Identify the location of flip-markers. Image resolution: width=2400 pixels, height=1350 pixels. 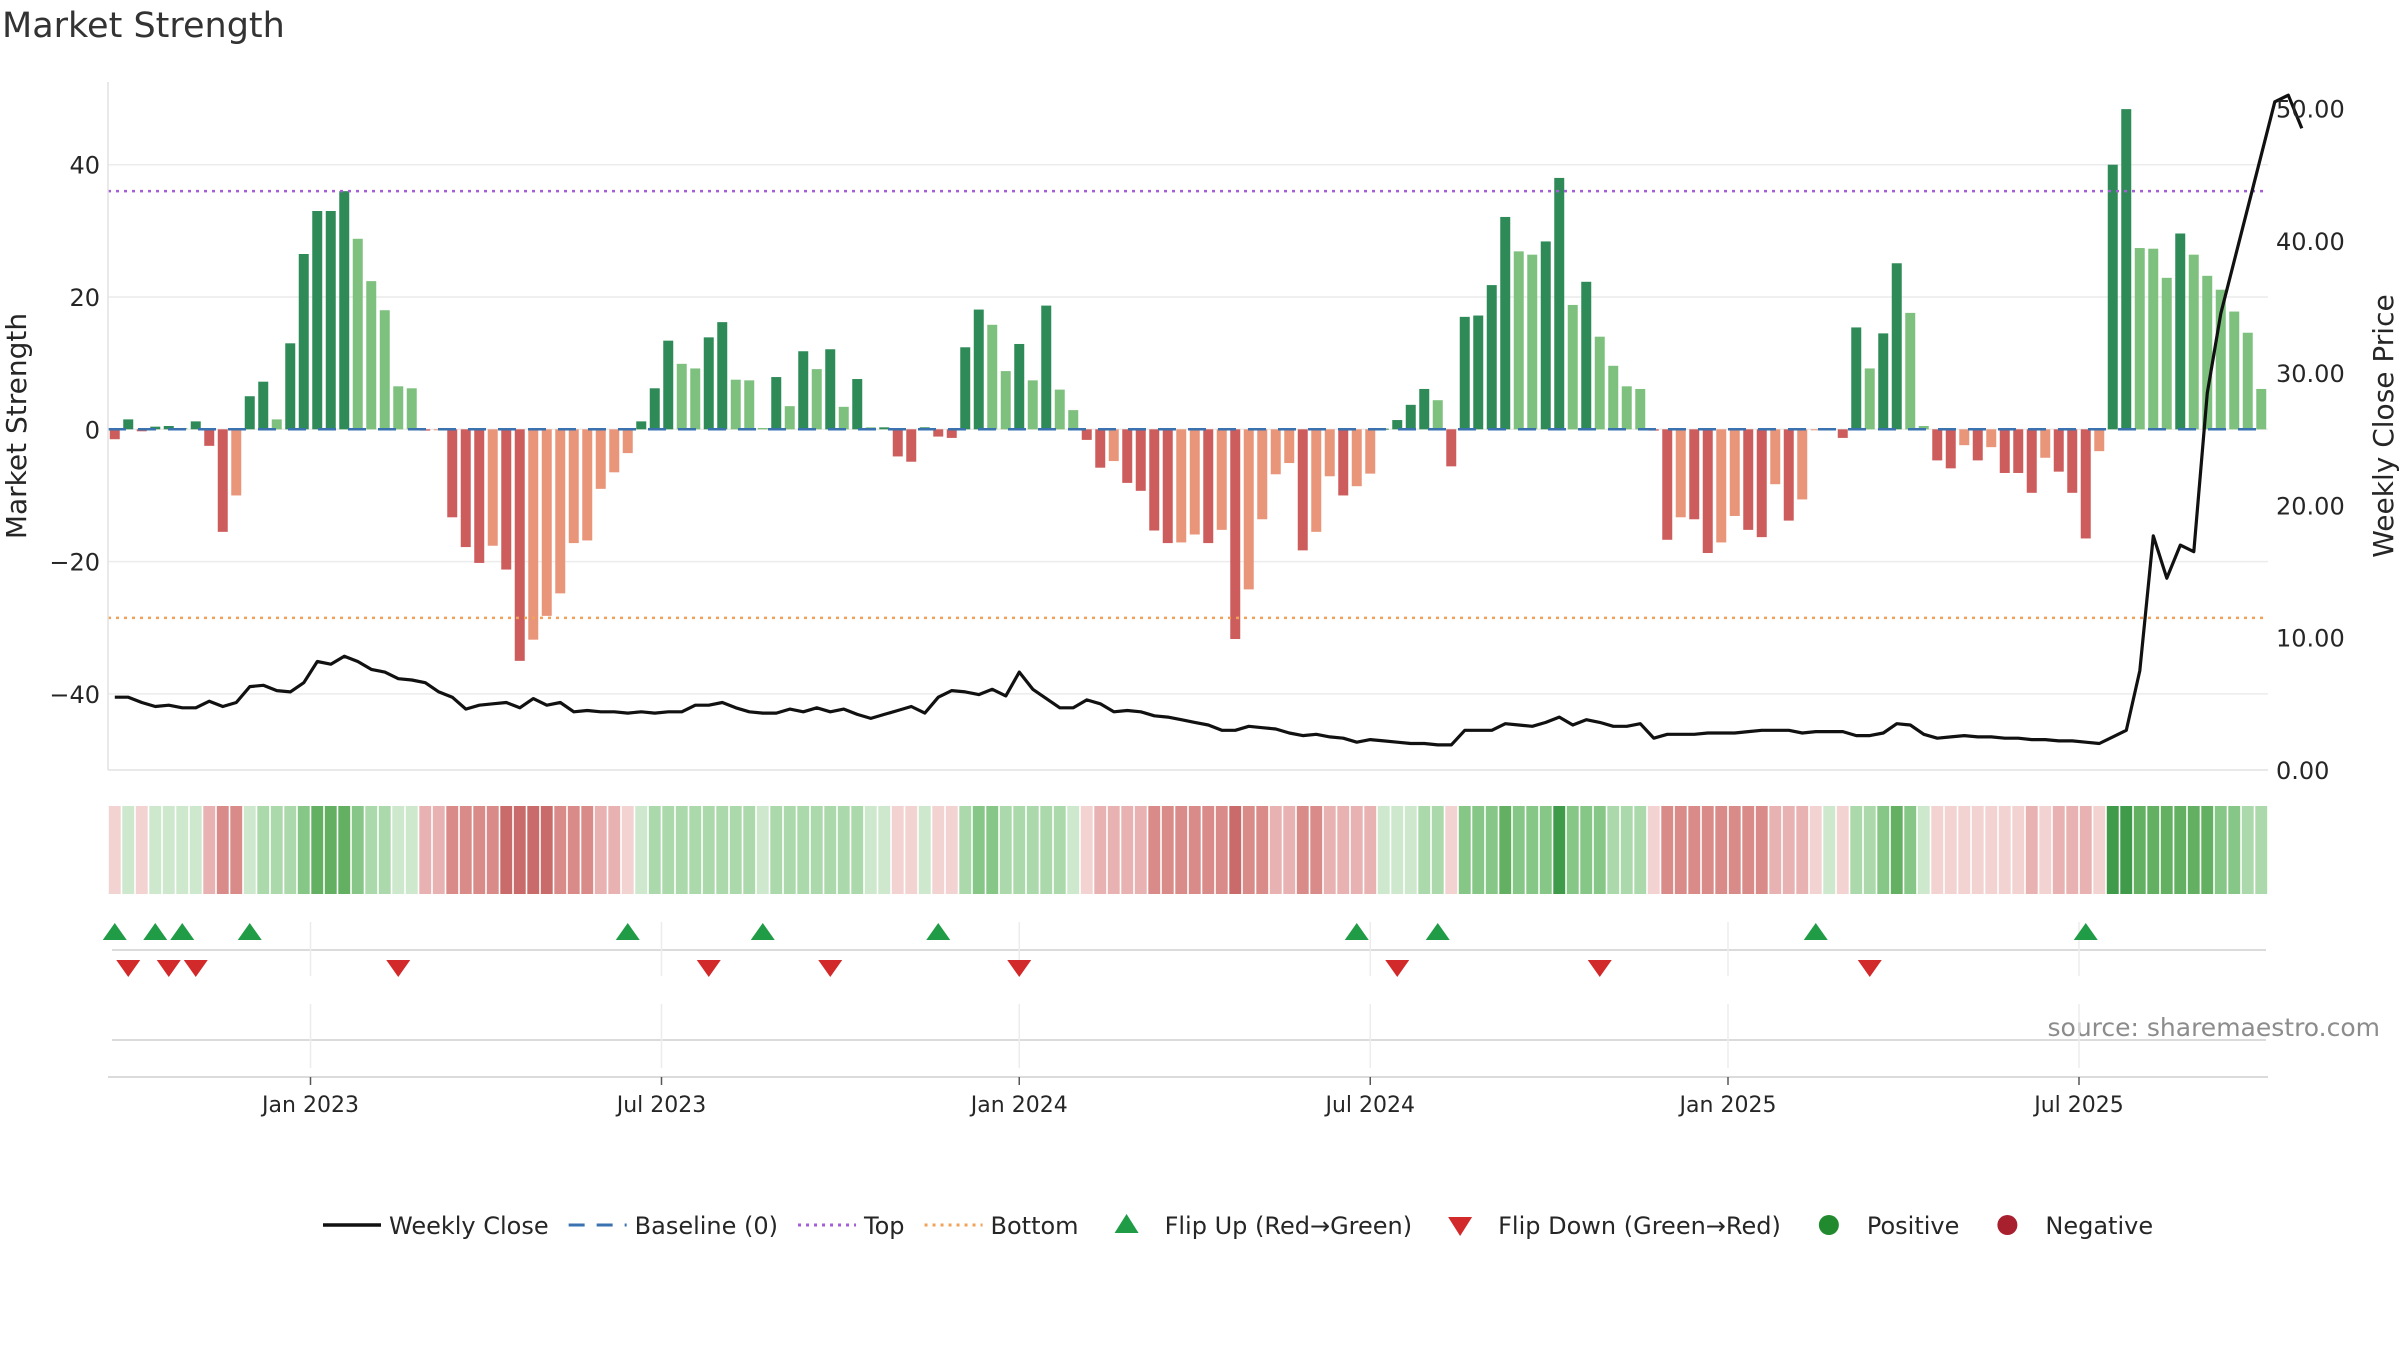
(1184, 995).